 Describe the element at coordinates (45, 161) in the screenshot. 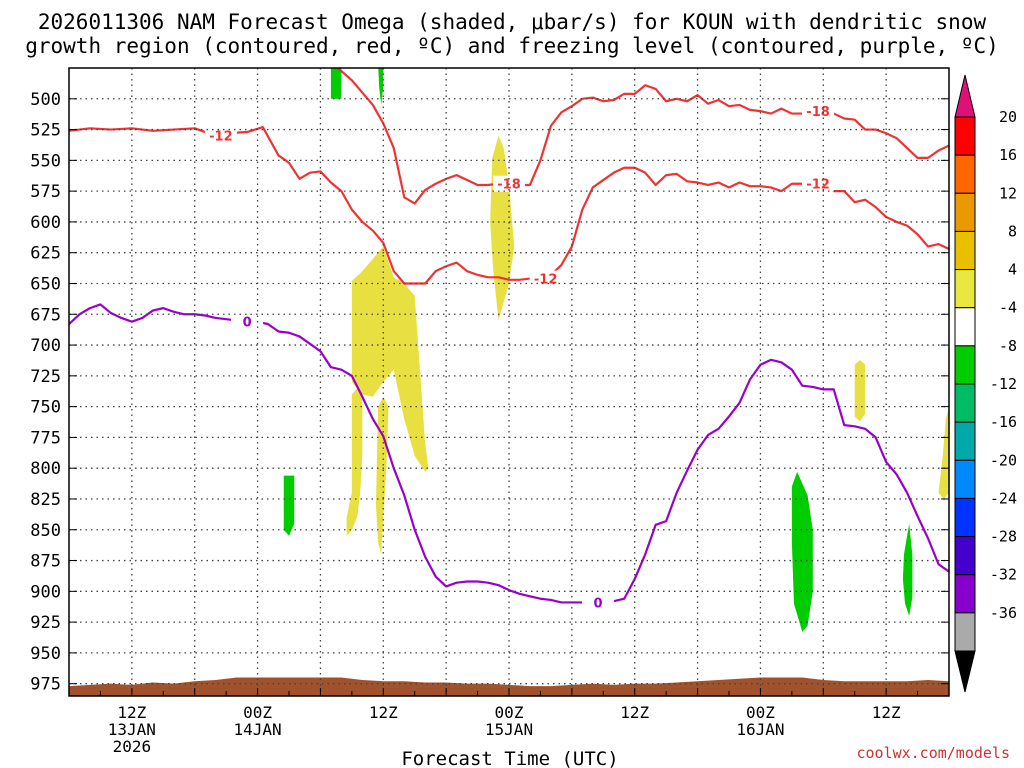

I see `y-tick-label-2: 550` at that location.